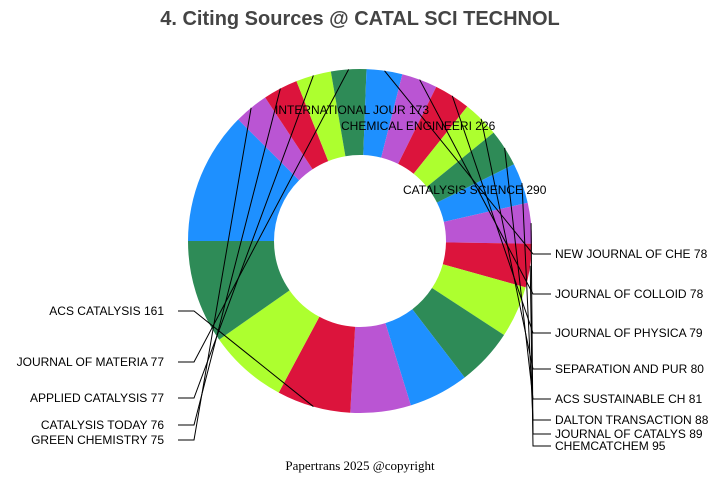 The width and height of the screenshot is (720, 480). I want to click on slice-label-molecular-catalysi: MOLECULAR CATALYSI 125, so click(633, 1).